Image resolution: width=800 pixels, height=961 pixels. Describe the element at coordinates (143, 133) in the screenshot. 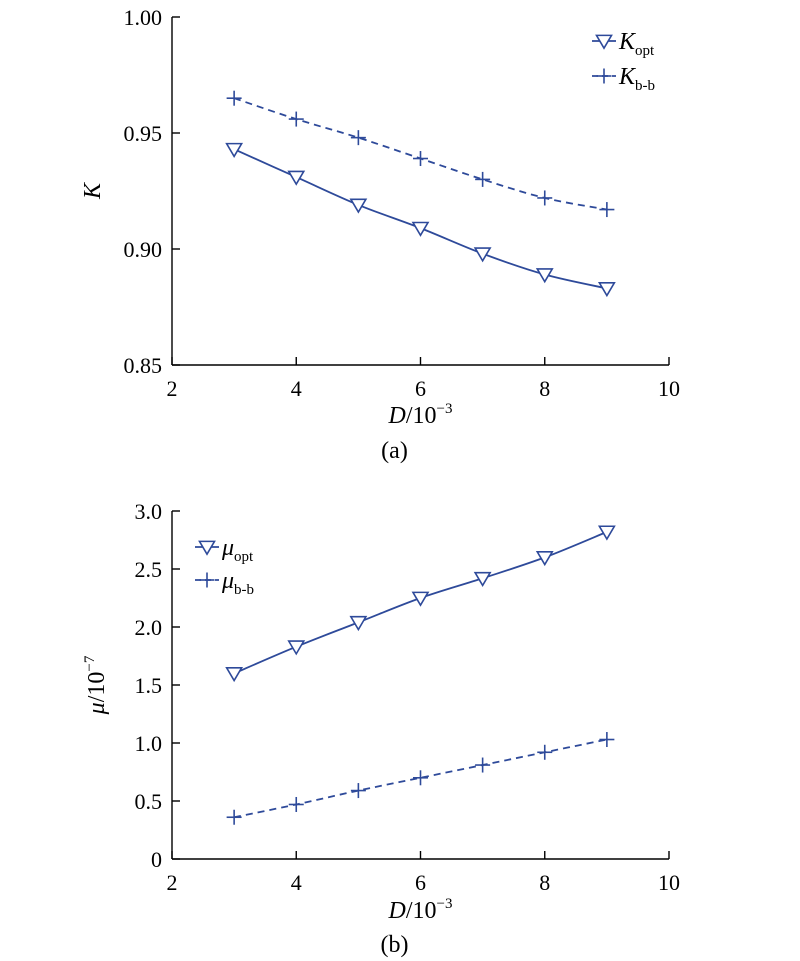

I see `y-tick-label: 0.95` at that location.